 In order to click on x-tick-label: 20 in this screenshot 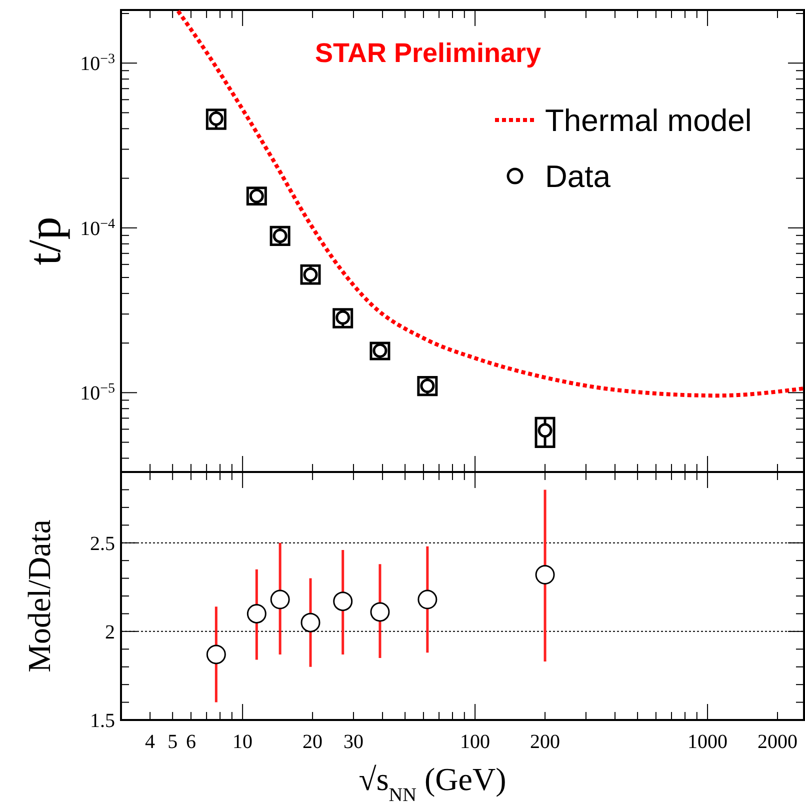, I will do `click(312, 742)`.